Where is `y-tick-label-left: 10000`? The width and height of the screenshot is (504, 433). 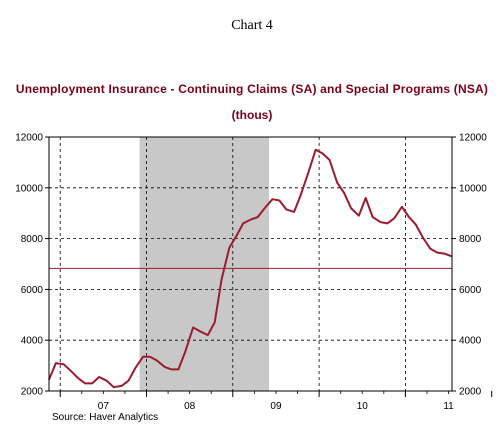
y-tick-label-left: 10000 is located at coordinates (29, 188).